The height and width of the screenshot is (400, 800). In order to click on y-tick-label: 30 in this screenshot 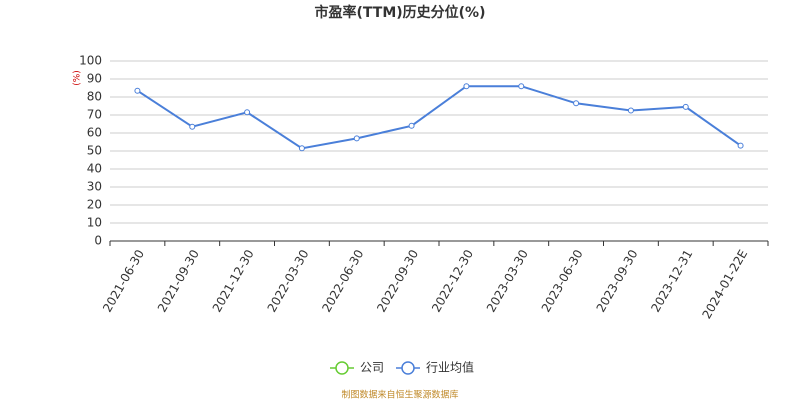, I will do `click(94, 187)`.